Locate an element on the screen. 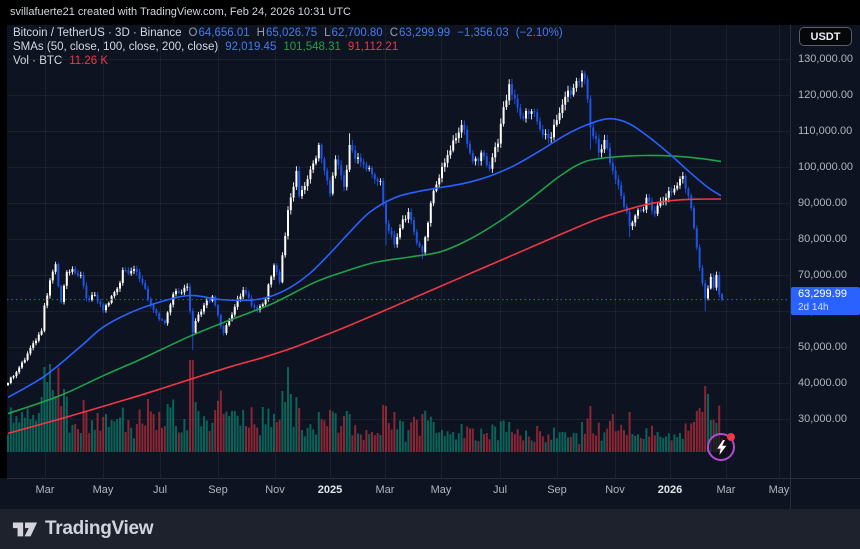 This screenshot has height=549, width=860. sma100-value: 101,548.31 is located at coordinates (312, 47).